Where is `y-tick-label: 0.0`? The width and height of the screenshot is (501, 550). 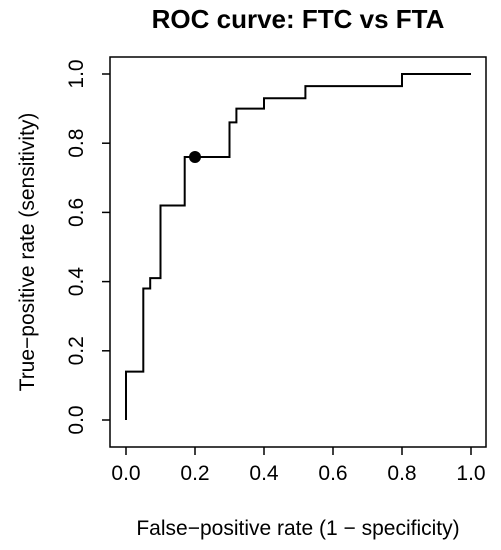 y-tick-label: 0.0 is located at coordinates (76, 419).